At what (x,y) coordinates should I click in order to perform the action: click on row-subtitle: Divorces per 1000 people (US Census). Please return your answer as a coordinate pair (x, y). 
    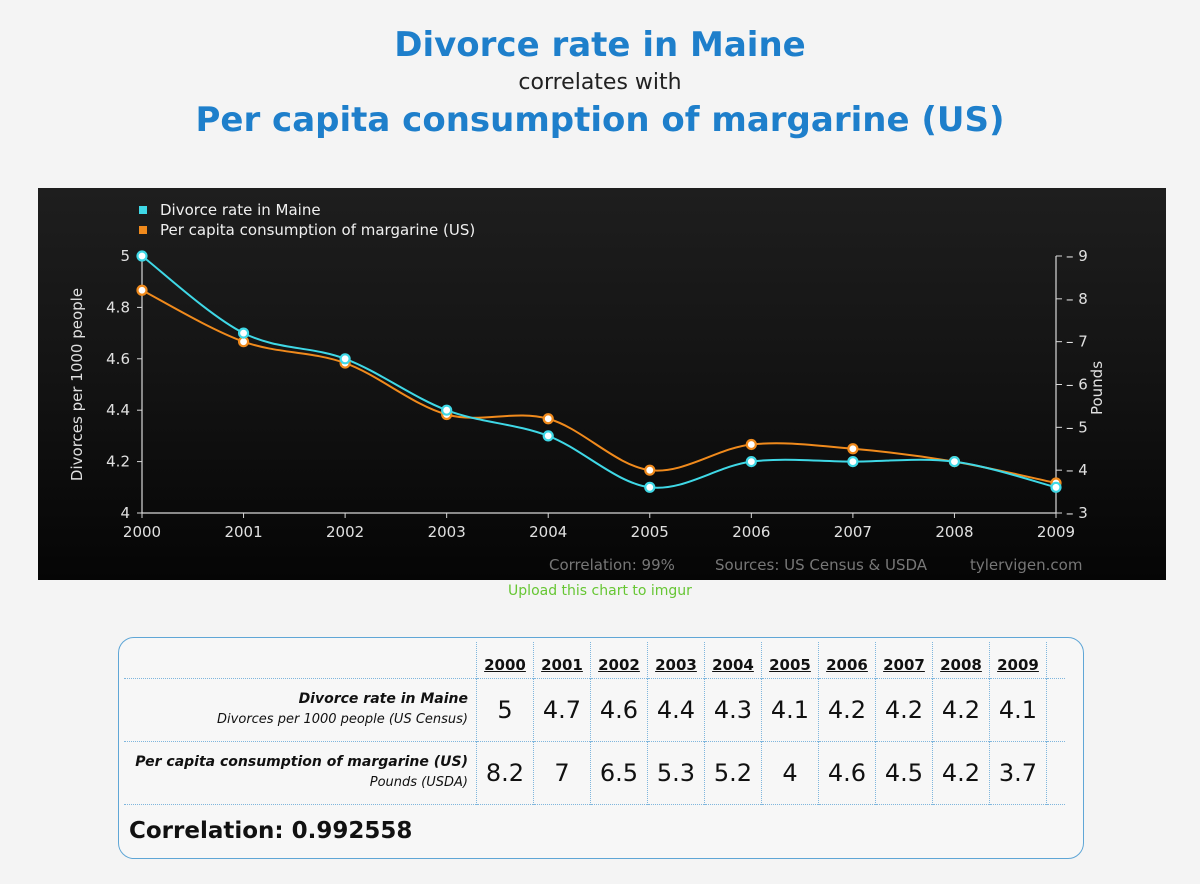
    Looking at the image, I should click on (342, 719).